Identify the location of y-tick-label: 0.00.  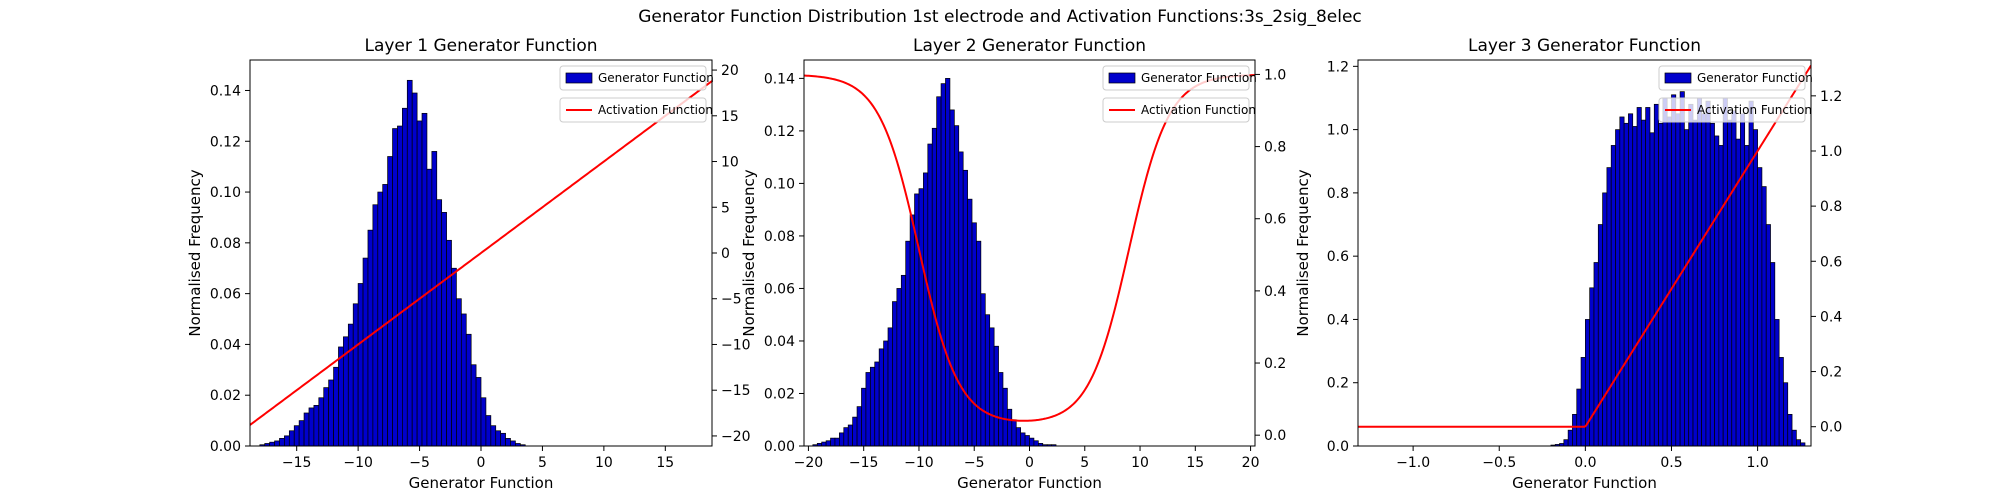
(225, 447).